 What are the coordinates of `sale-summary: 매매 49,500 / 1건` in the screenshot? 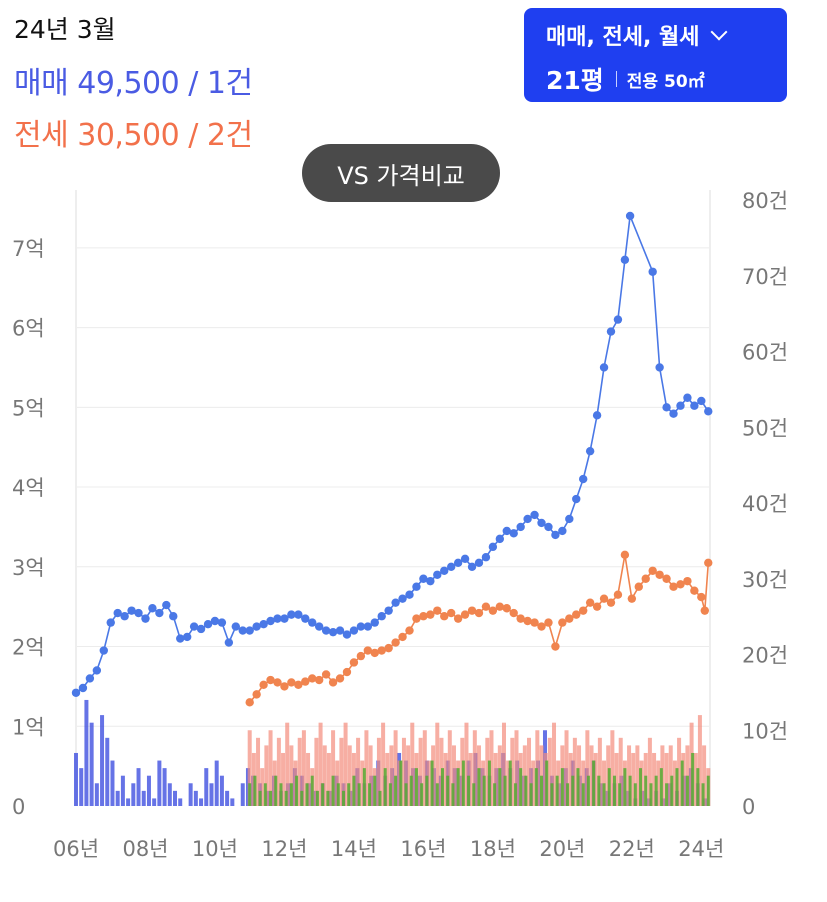 It's located at (133, 83).